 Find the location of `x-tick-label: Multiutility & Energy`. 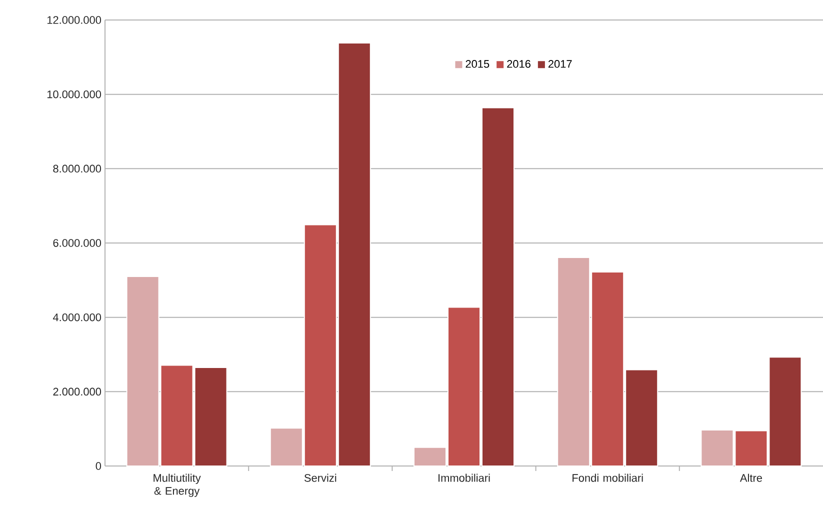

x-tick-label: Multiutility & Energy is located at coordinates (177, 485).